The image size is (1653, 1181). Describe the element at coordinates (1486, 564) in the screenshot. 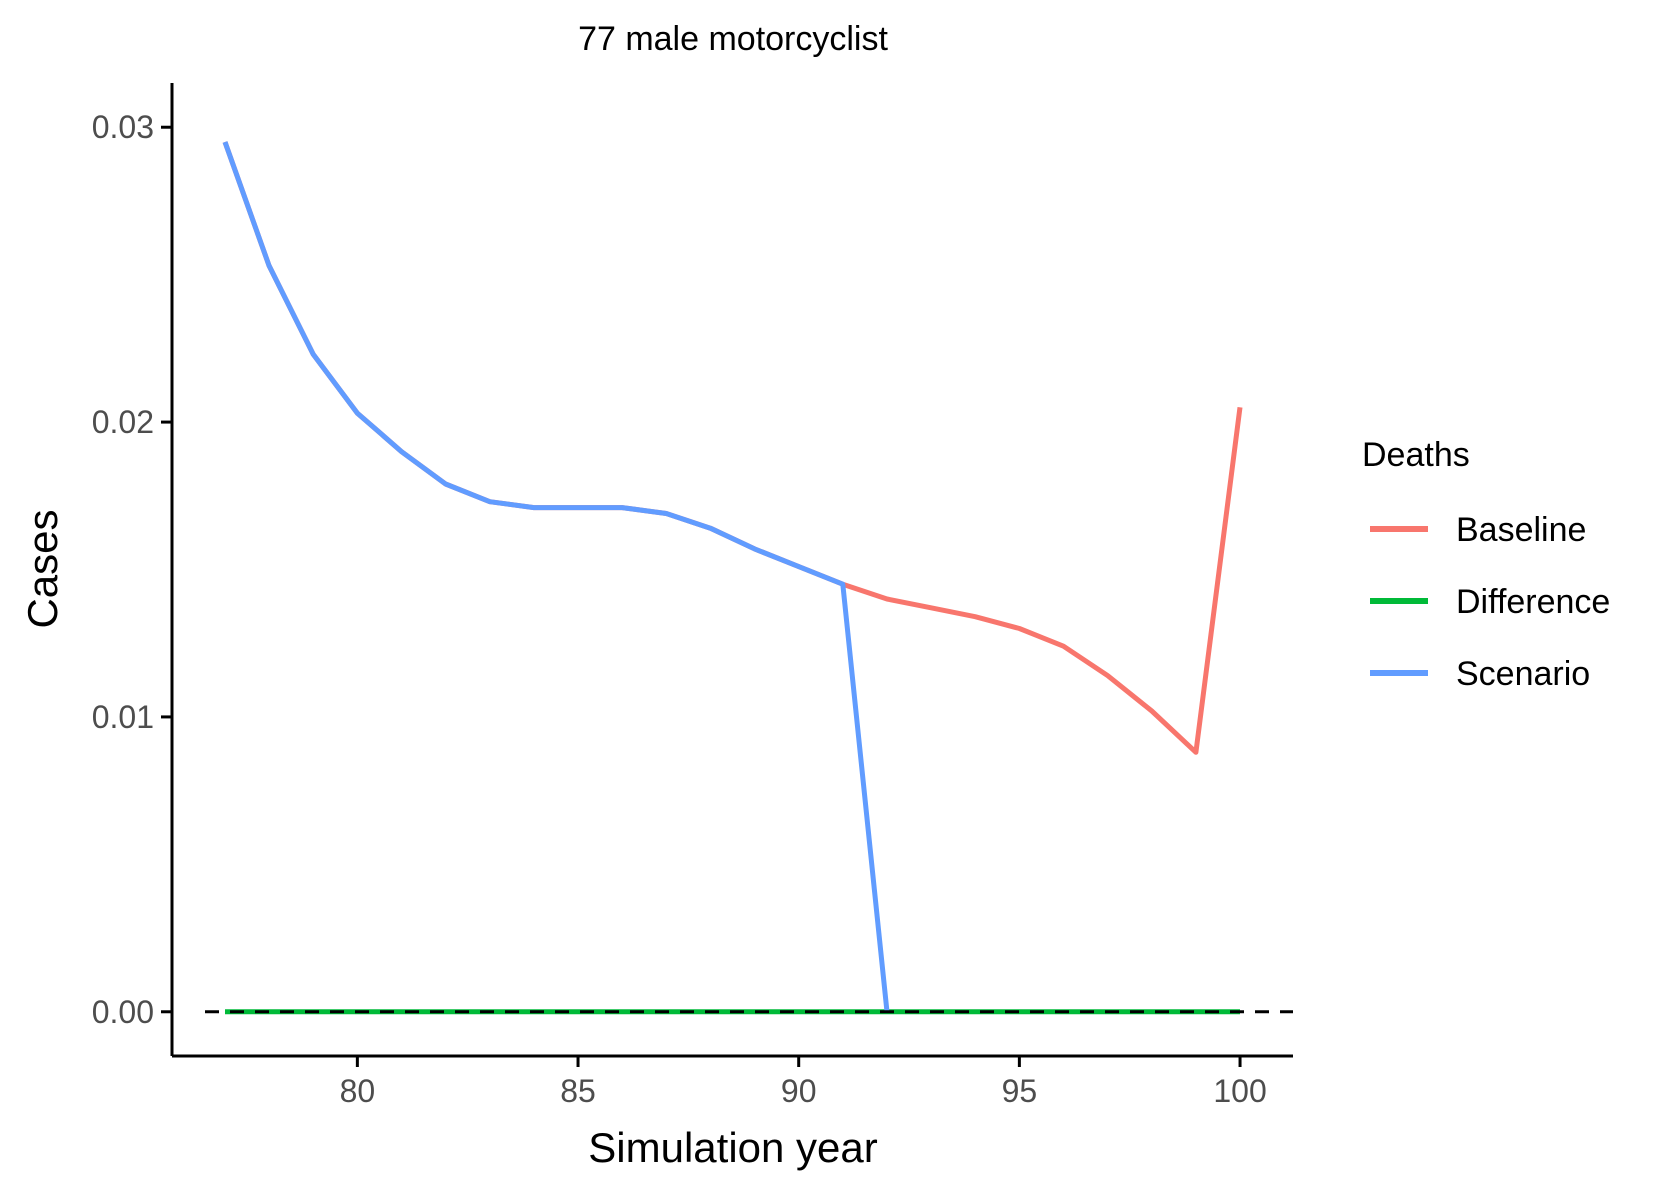

I see `legend: Deaths Baseline Difference Scenario` at that location.